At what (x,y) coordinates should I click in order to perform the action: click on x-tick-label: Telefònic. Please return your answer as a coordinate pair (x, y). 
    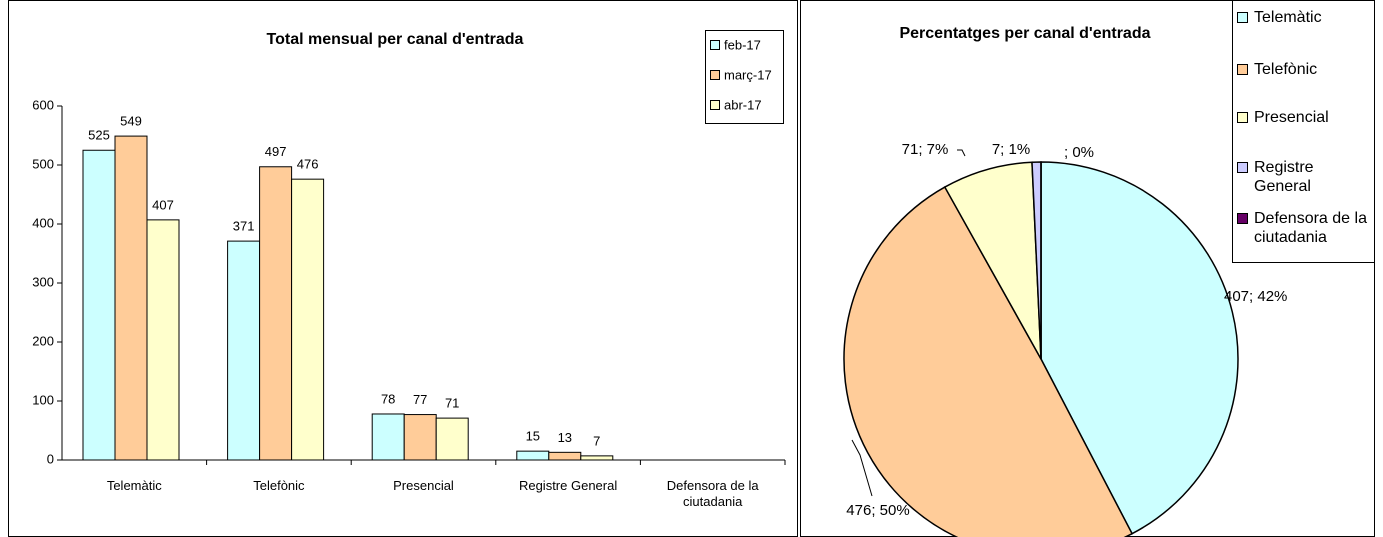
    Looking at the image, I should click on (279, 485).